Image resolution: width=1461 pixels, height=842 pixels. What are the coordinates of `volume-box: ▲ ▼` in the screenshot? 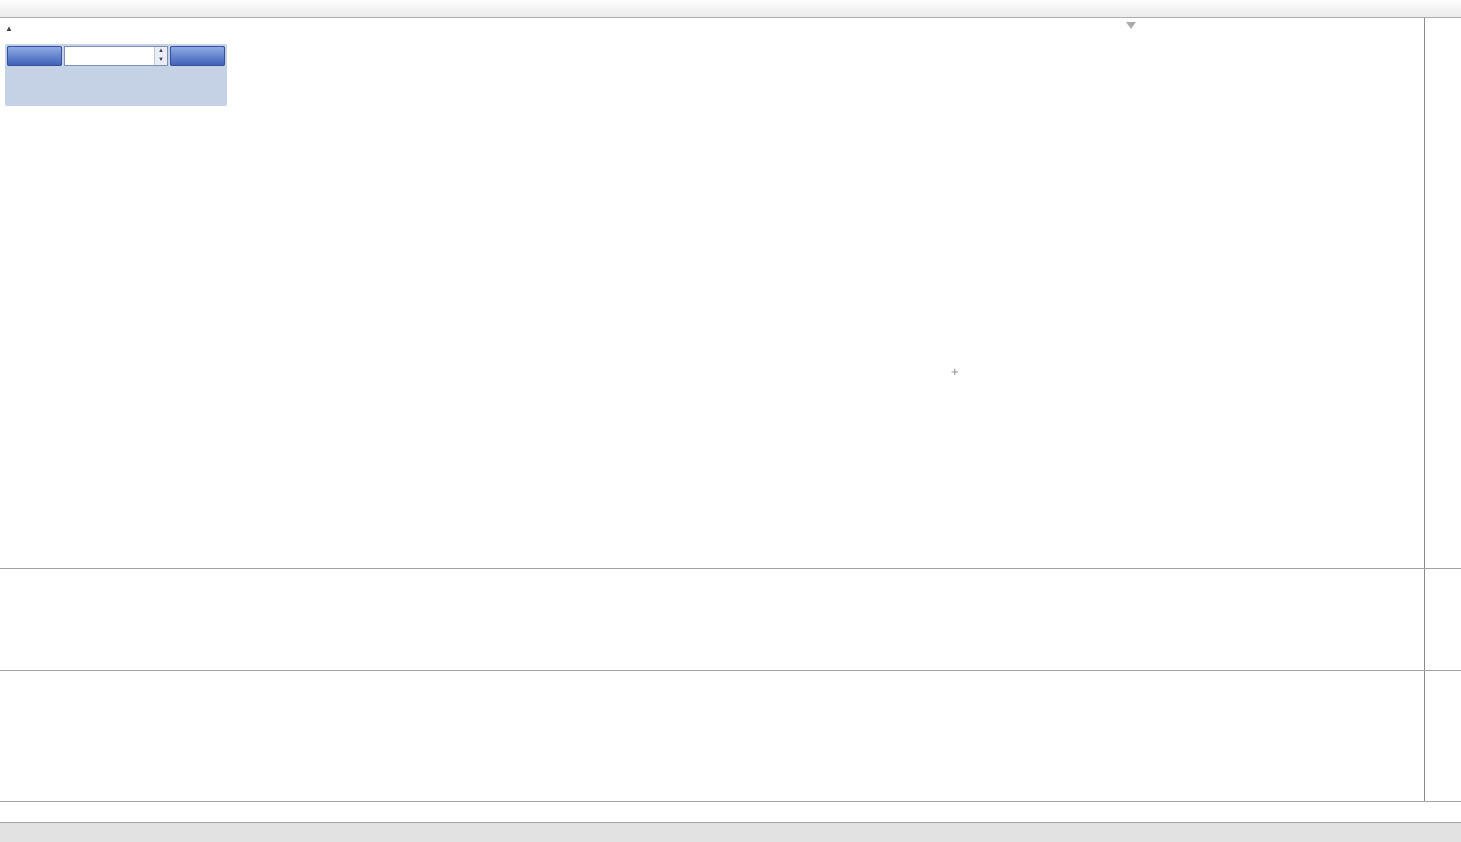 It's located at (116, 56).